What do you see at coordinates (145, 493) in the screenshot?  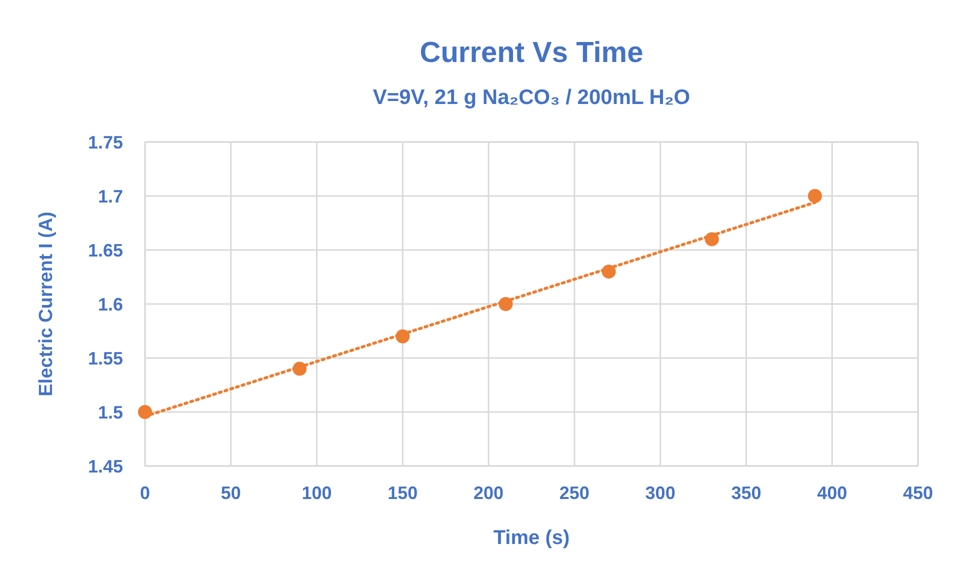 I see `x-tick-label: 0` at bounding box center [145, 493].